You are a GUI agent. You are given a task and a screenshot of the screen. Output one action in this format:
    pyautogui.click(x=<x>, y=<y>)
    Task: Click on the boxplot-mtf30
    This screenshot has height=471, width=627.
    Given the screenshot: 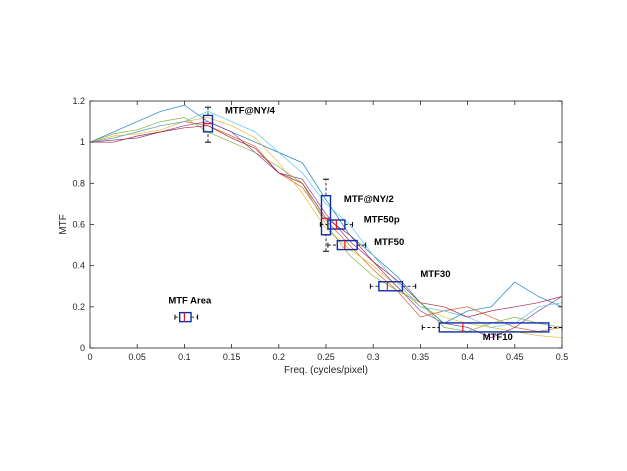 What is the action you would take?
    pyautogui.click(x=393, y=286)
    